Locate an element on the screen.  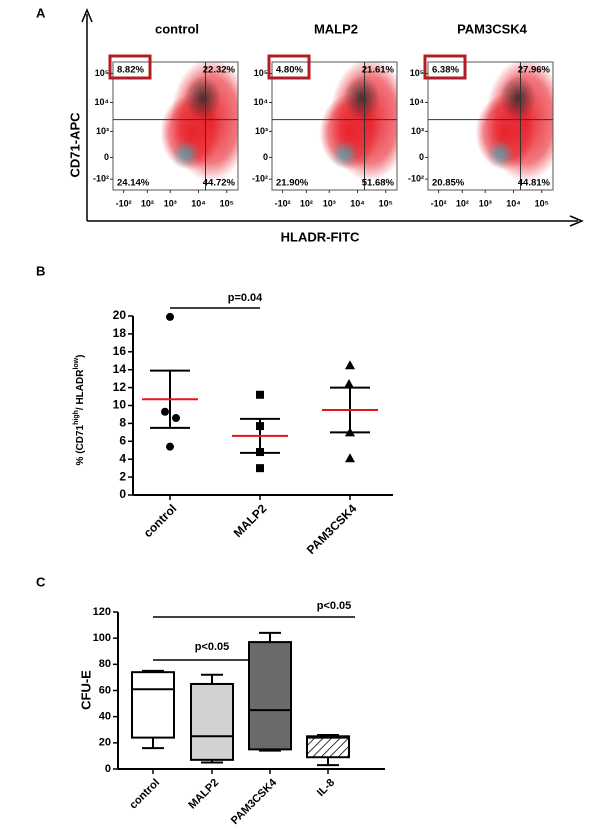
panel-label: A is located at coordinates (41, 12).